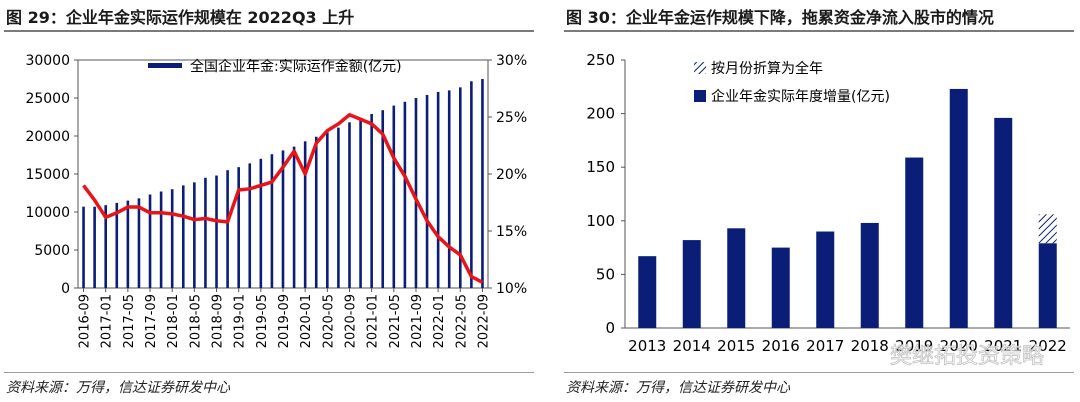 The height and width of the screenshot is (402, 1080). Describe the element at coordinates (1048, 346) in the screenshot. I see `x-axis-tick-label: 2022` at that location.